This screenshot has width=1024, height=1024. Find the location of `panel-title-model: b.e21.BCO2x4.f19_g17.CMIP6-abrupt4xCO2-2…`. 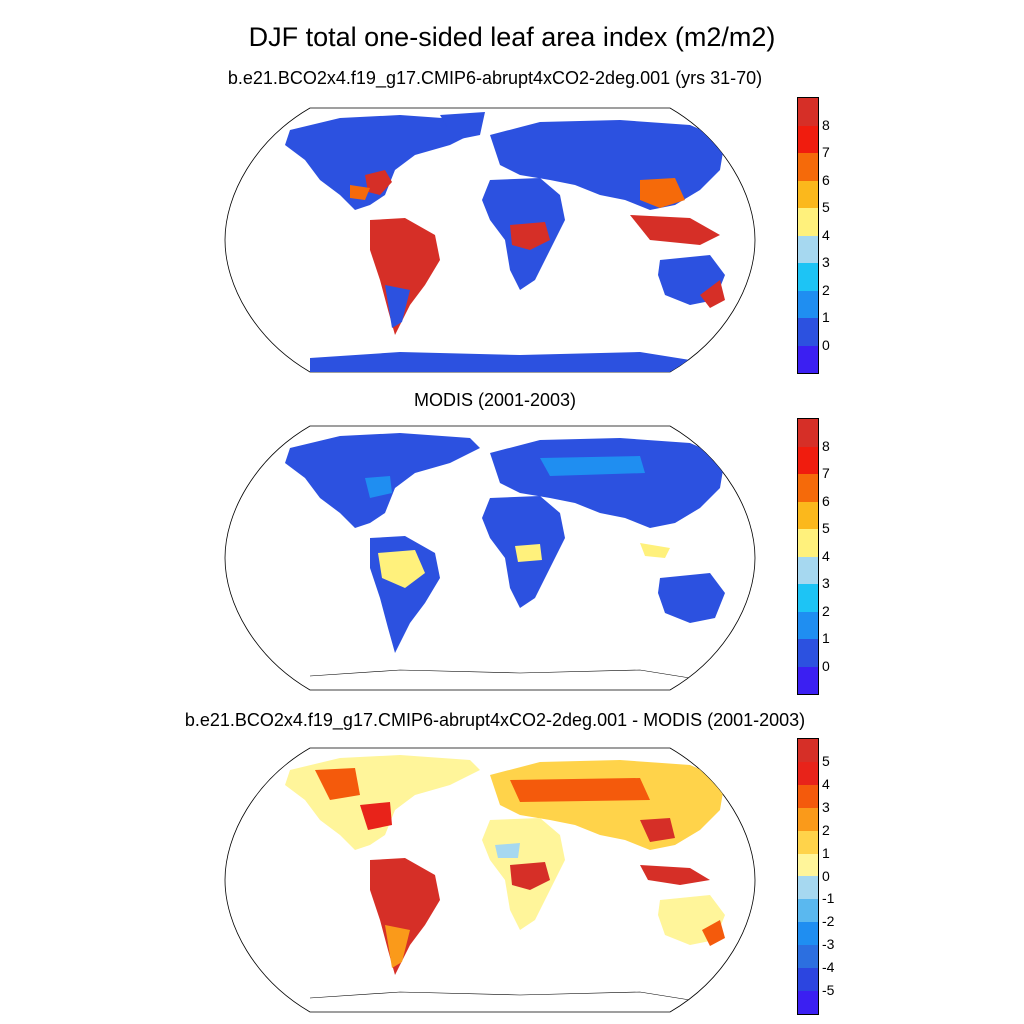

panel-title-model: b.e21.BCO2x4.f19_g17.CMIP6-abrupt4xCO2-2… is located at coordinates (495, 78).